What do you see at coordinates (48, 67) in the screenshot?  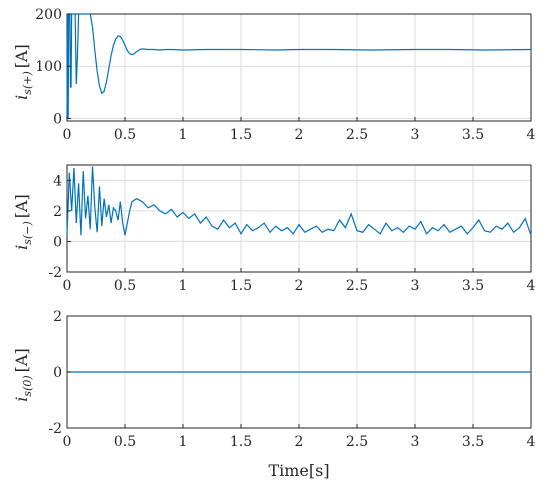 I see `y-tick-label: 100` at bounding box center [48, 67].